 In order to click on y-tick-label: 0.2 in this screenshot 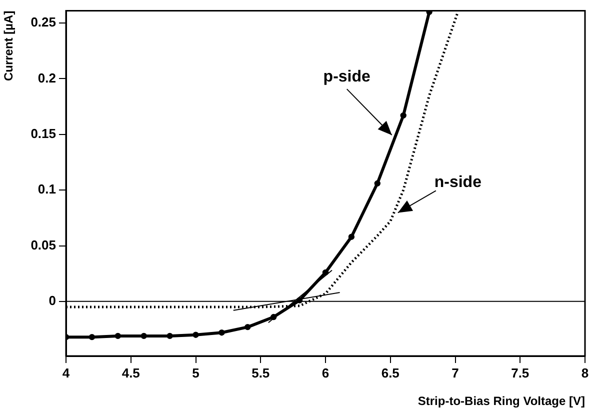, I will do `click(47, 78)`.